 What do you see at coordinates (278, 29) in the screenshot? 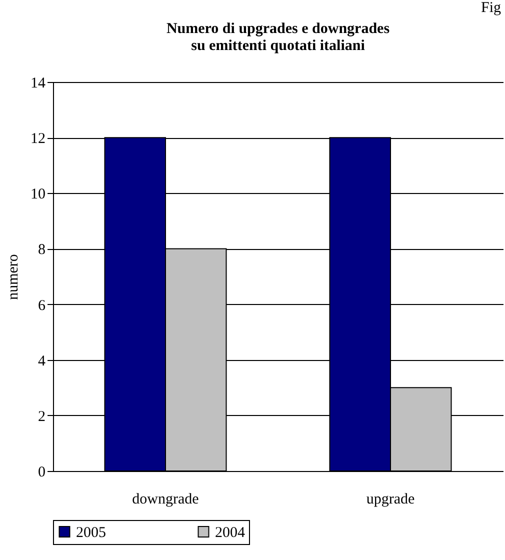
I see `chart-title: Numero di upgrades e downgrades` at bounding box center [278, 29].